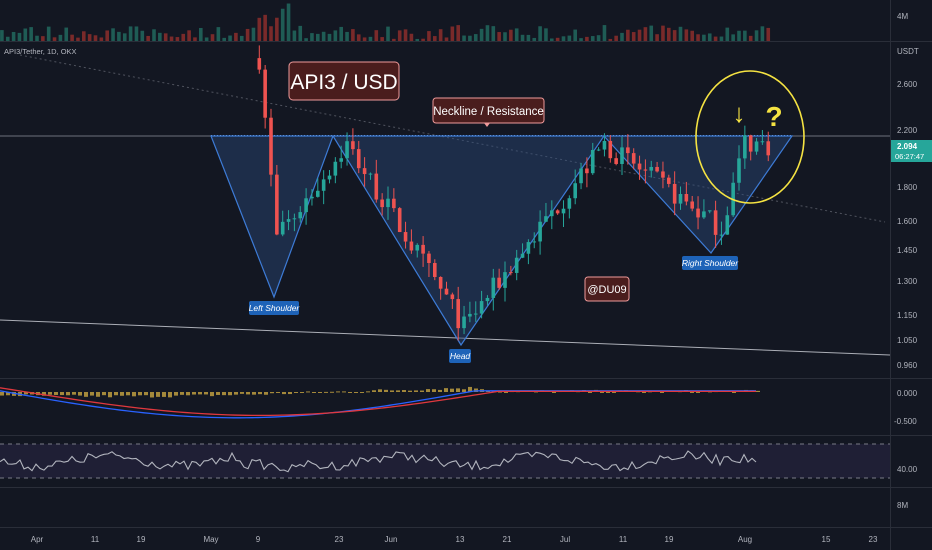 This screenshot has width=932, height=550. Describe the element at coordinates (95, 539) in the screenshot. I see `time-tick: 11` at that location.